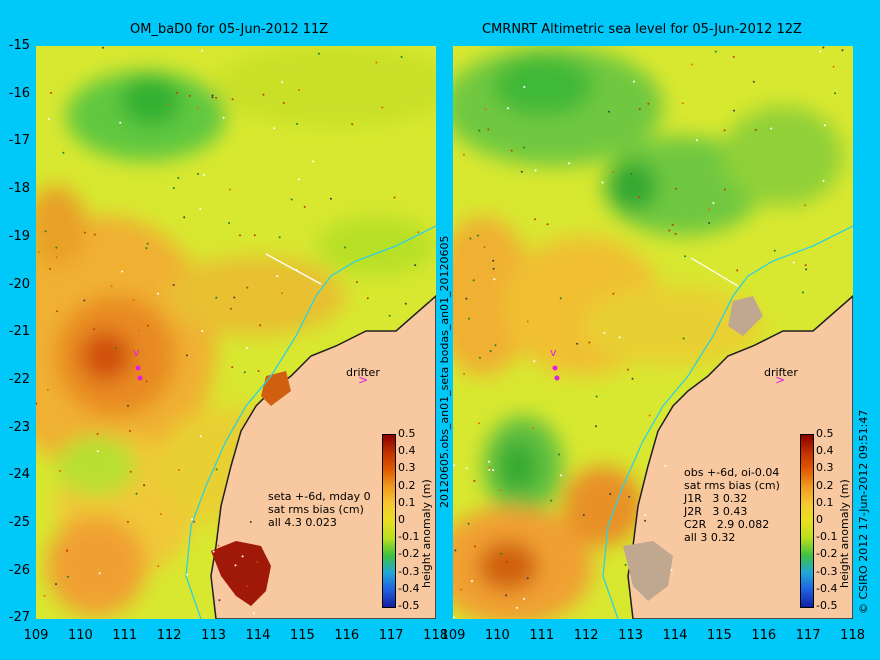  Describe the element at coordinates (19, 379) in the screenshot. I see `y-tick-label: -22` at that location.